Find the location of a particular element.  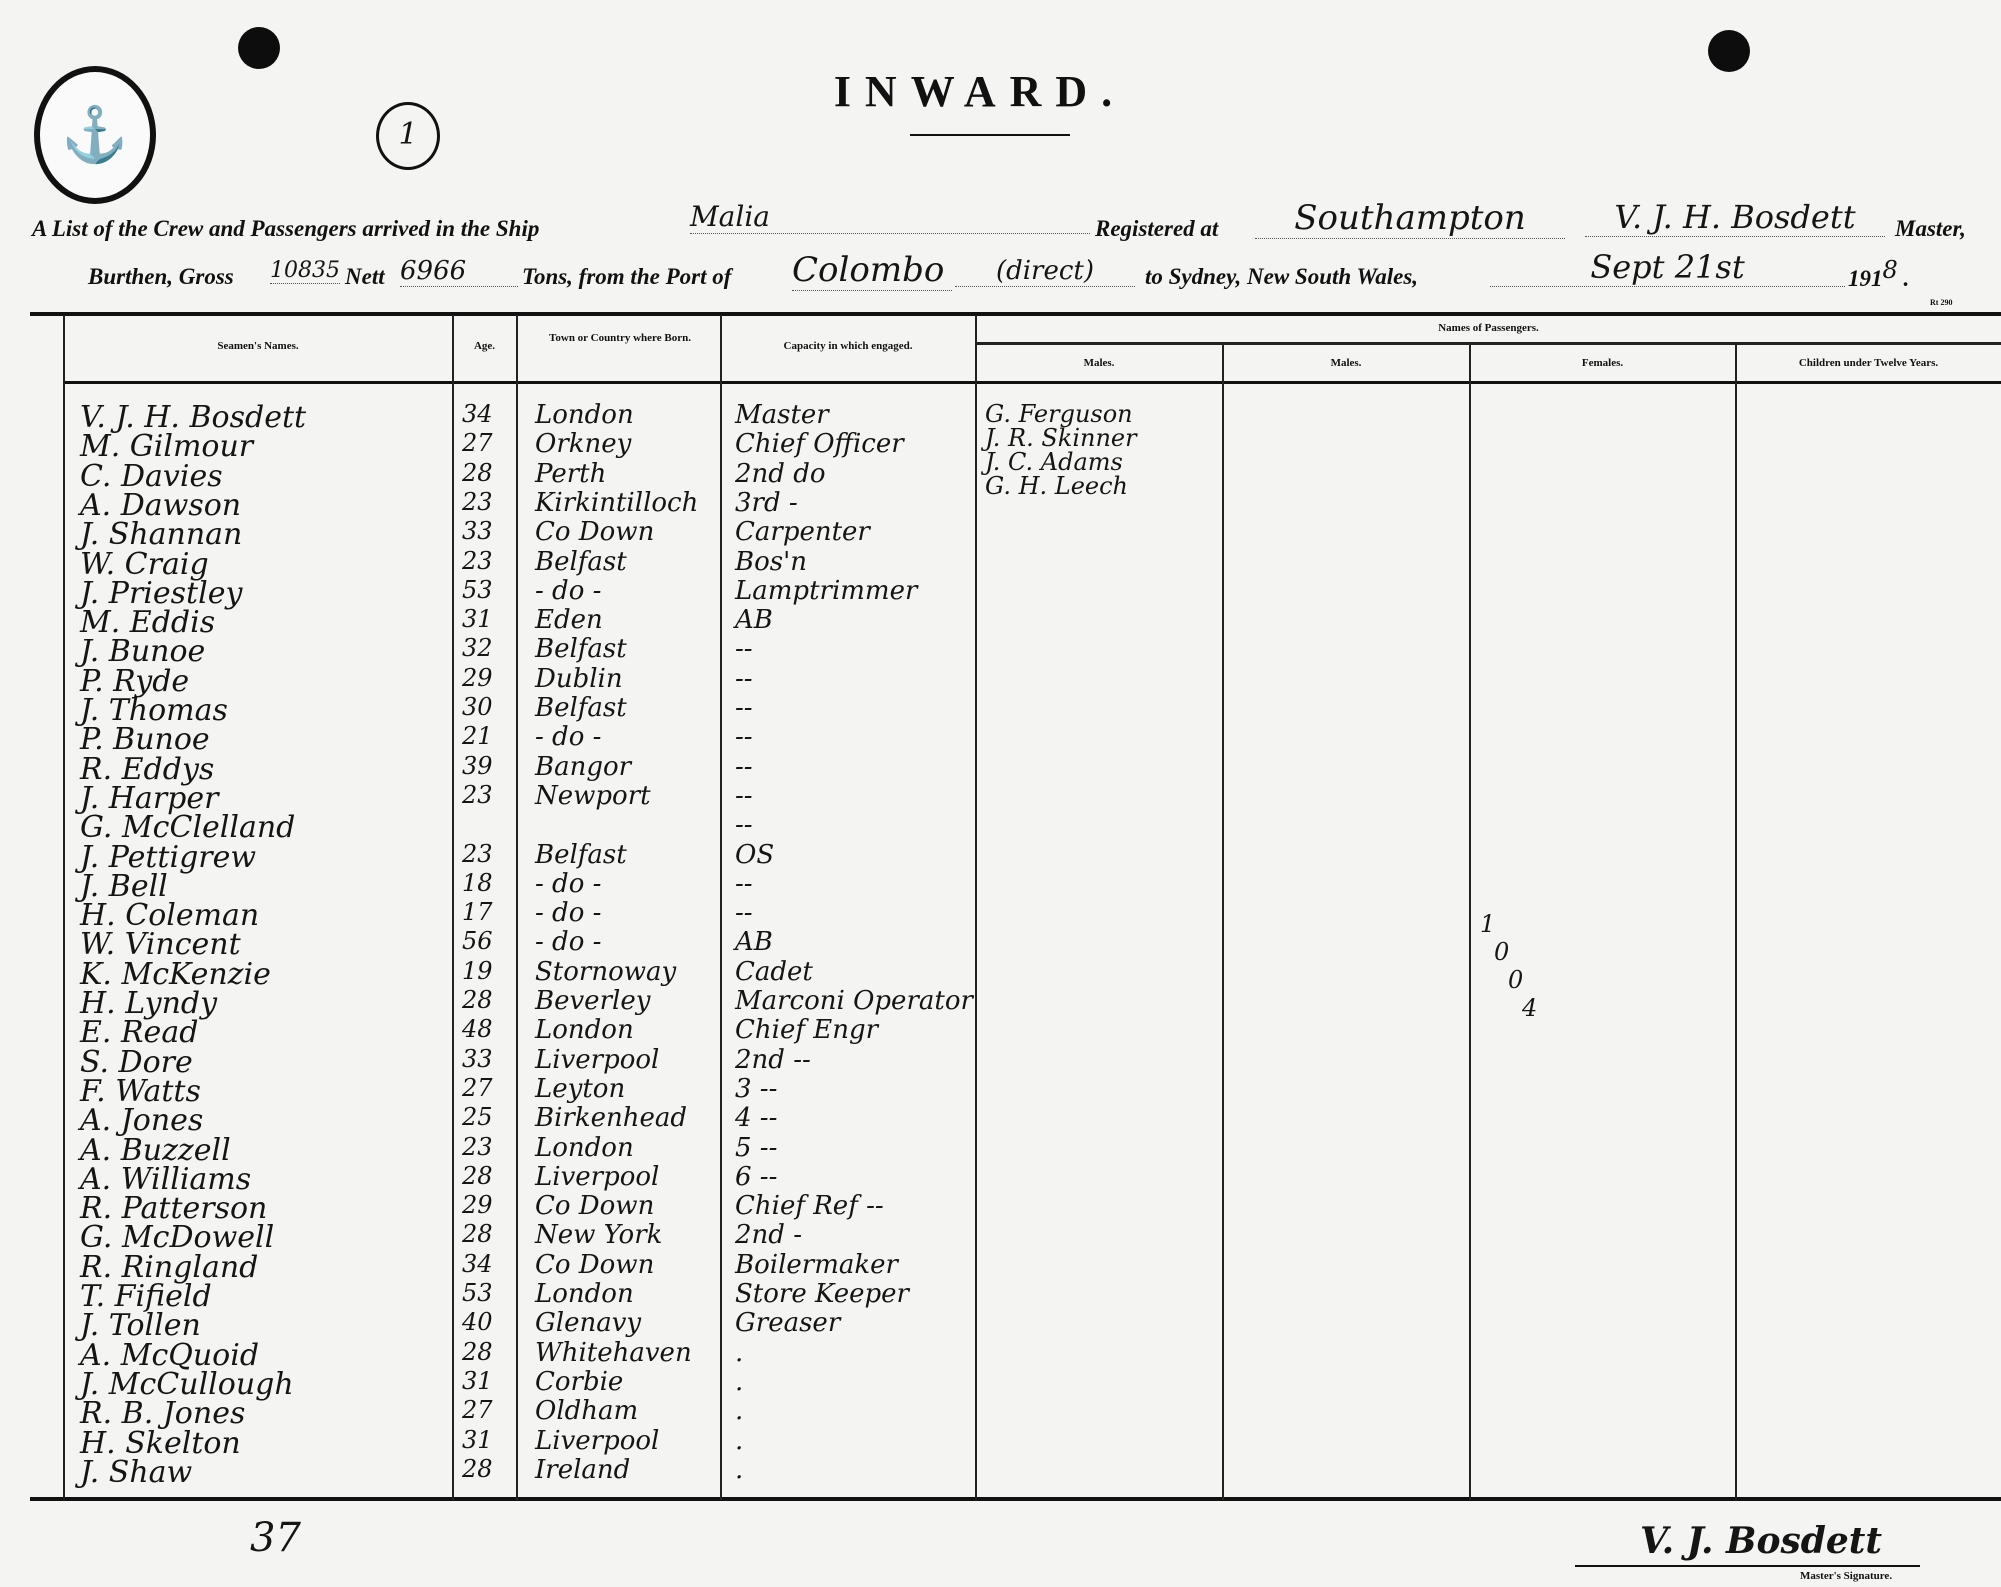

capacity: Bos'n is located at coordinates (771, 561).